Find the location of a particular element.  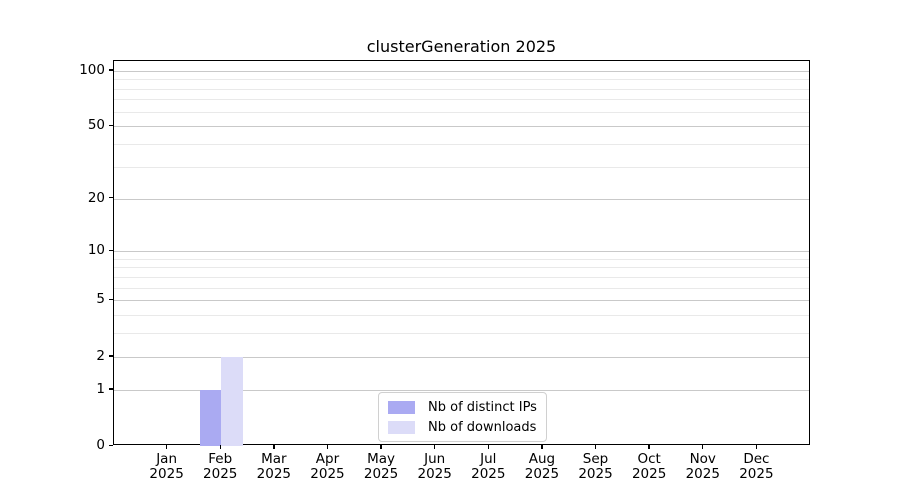

legend-item: Nb of distinct IPs is located at coordinates (462, 407).